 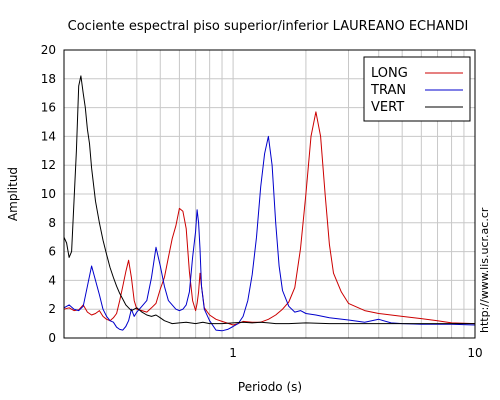 I want to click on x-tick-label: 10, so click(x=474, y=353).